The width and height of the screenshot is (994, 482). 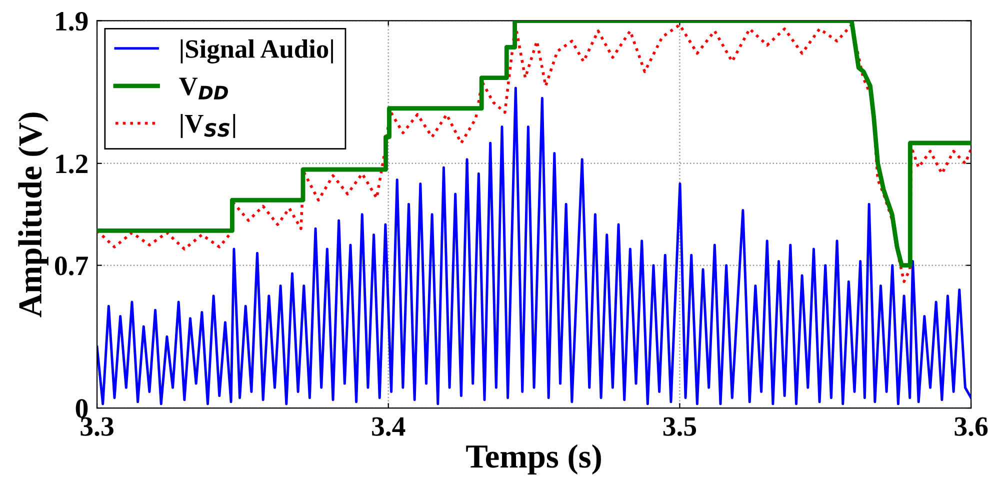 I want to click on y-tick-label: 0.7, so click(x=71, y=266).